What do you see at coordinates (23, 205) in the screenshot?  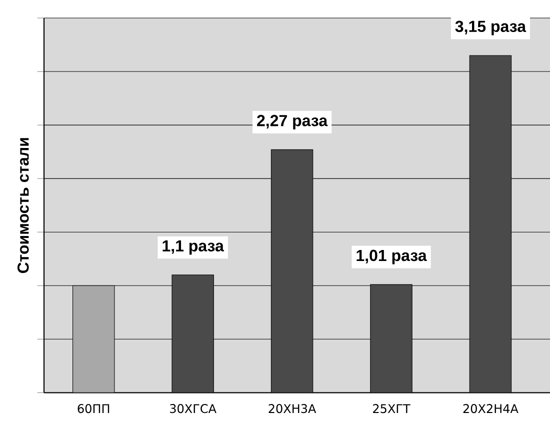 I see `y-axis-title: Стоимость стали` at bounding box center [23, 205].